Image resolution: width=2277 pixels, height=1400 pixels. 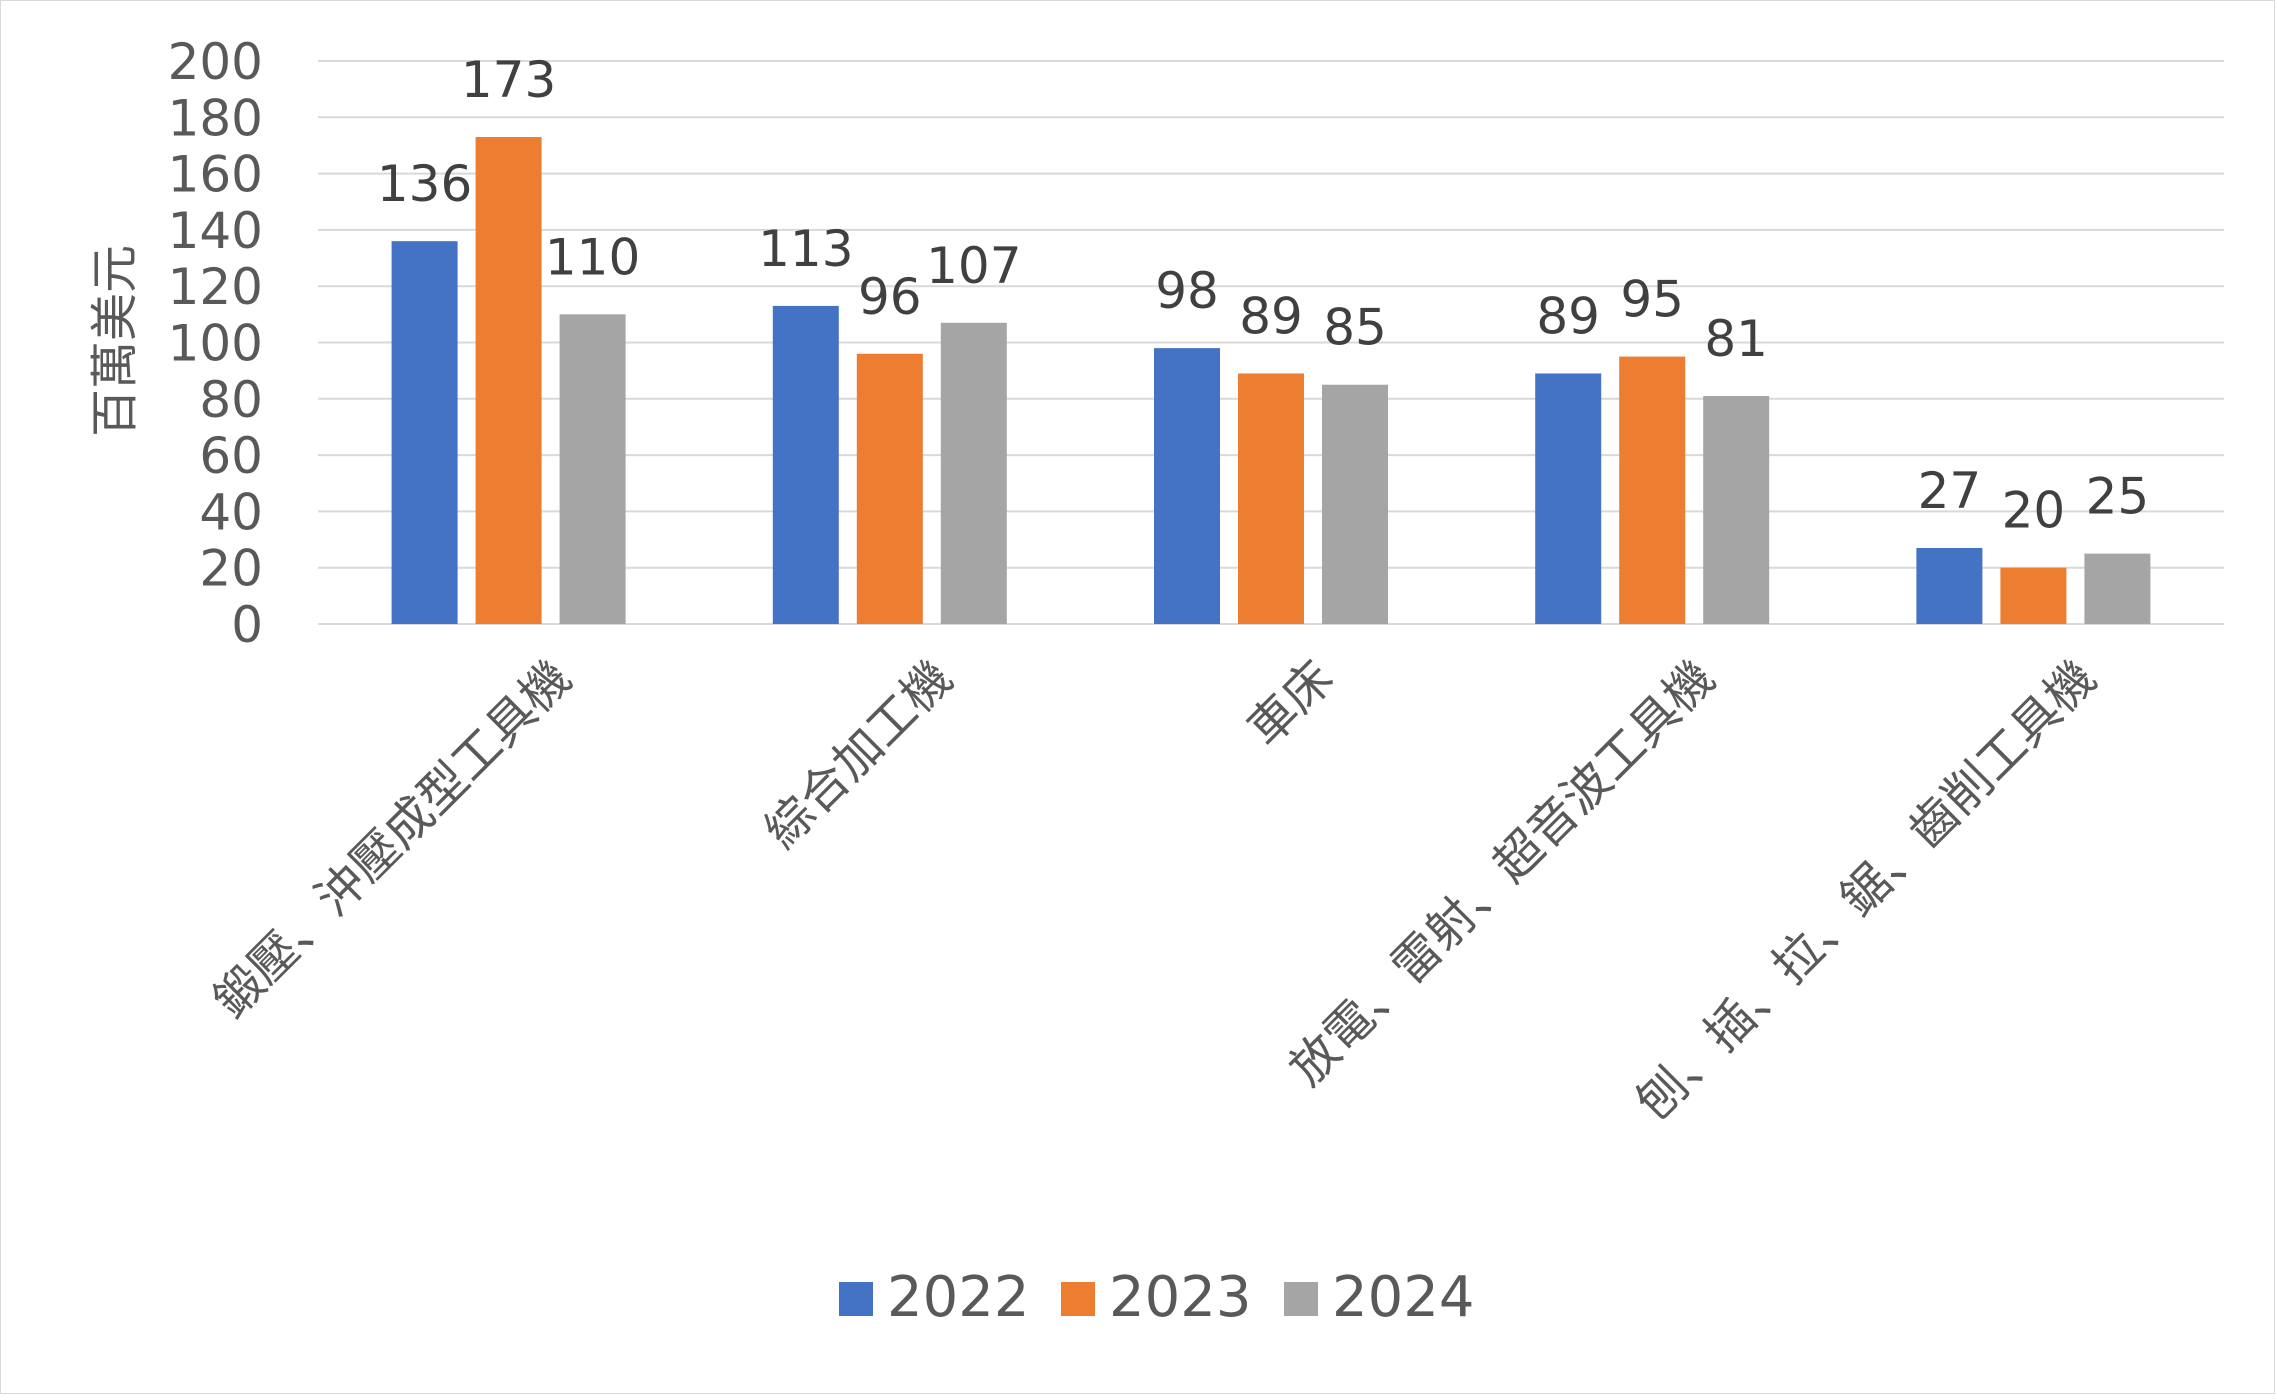 I want to click on data-label: 96, so click(x=890, y=297).